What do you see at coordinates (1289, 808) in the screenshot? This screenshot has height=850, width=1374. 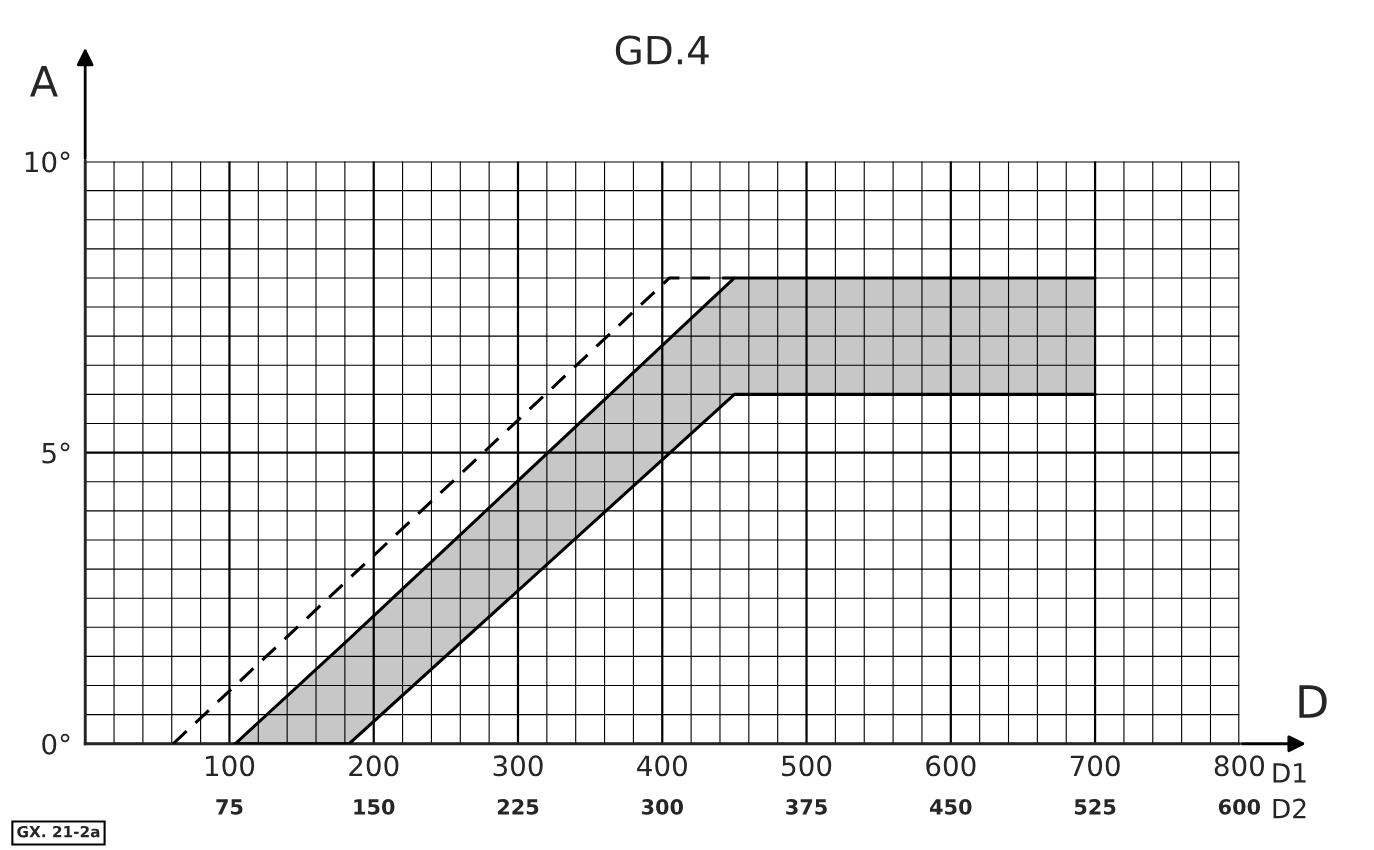 I see `text: D2` at bounding box center [1289, 808].